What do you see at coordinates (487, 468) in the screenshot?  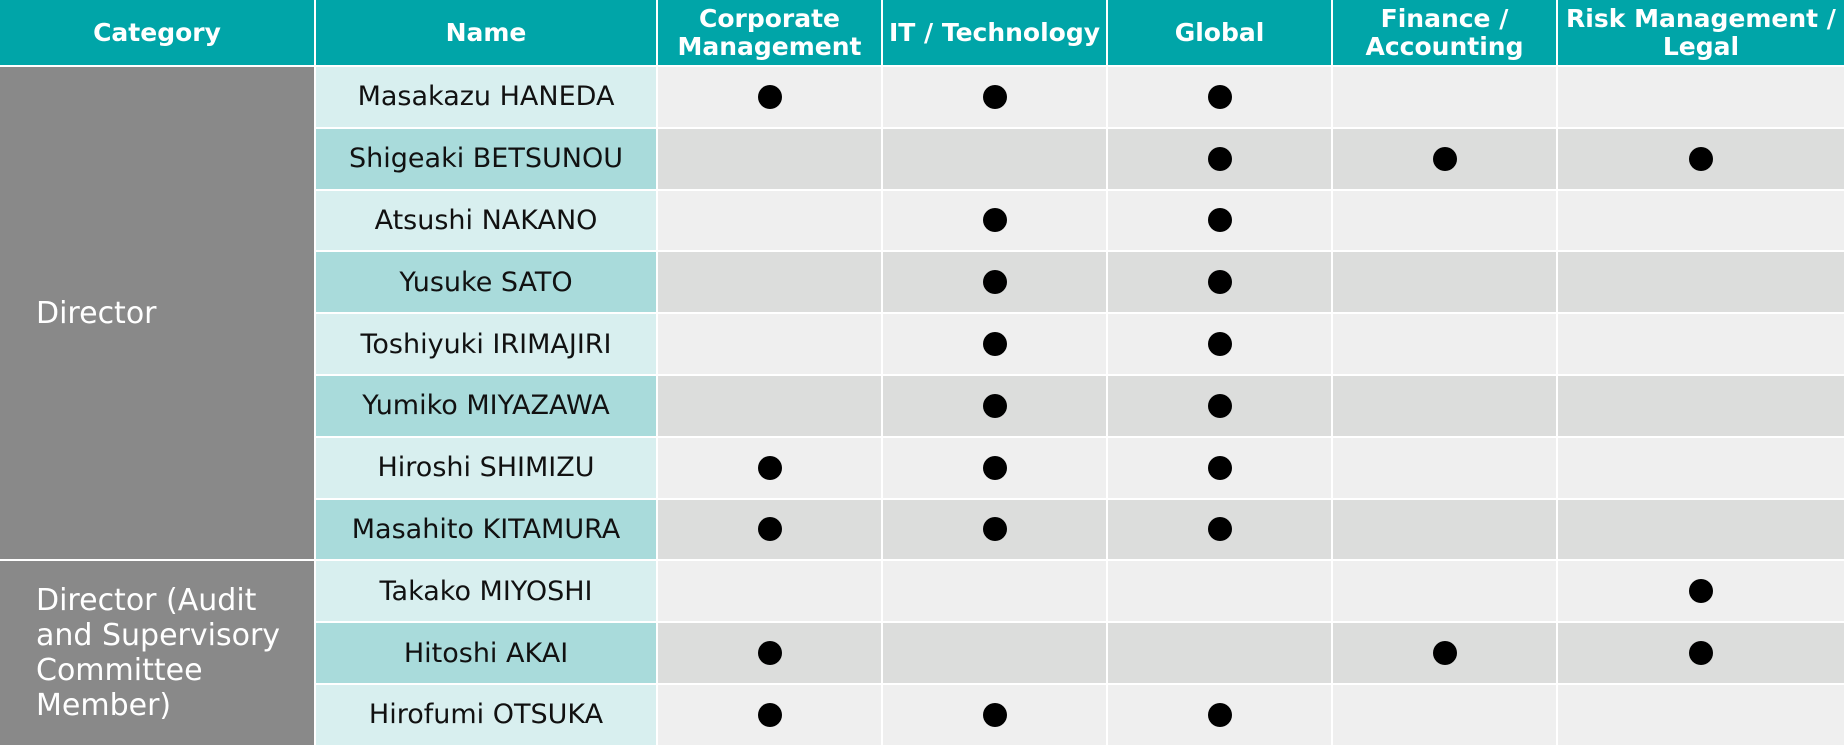 I see `name-cell: Hiroshi SHIMIZU` at bounding box center [487, 468].